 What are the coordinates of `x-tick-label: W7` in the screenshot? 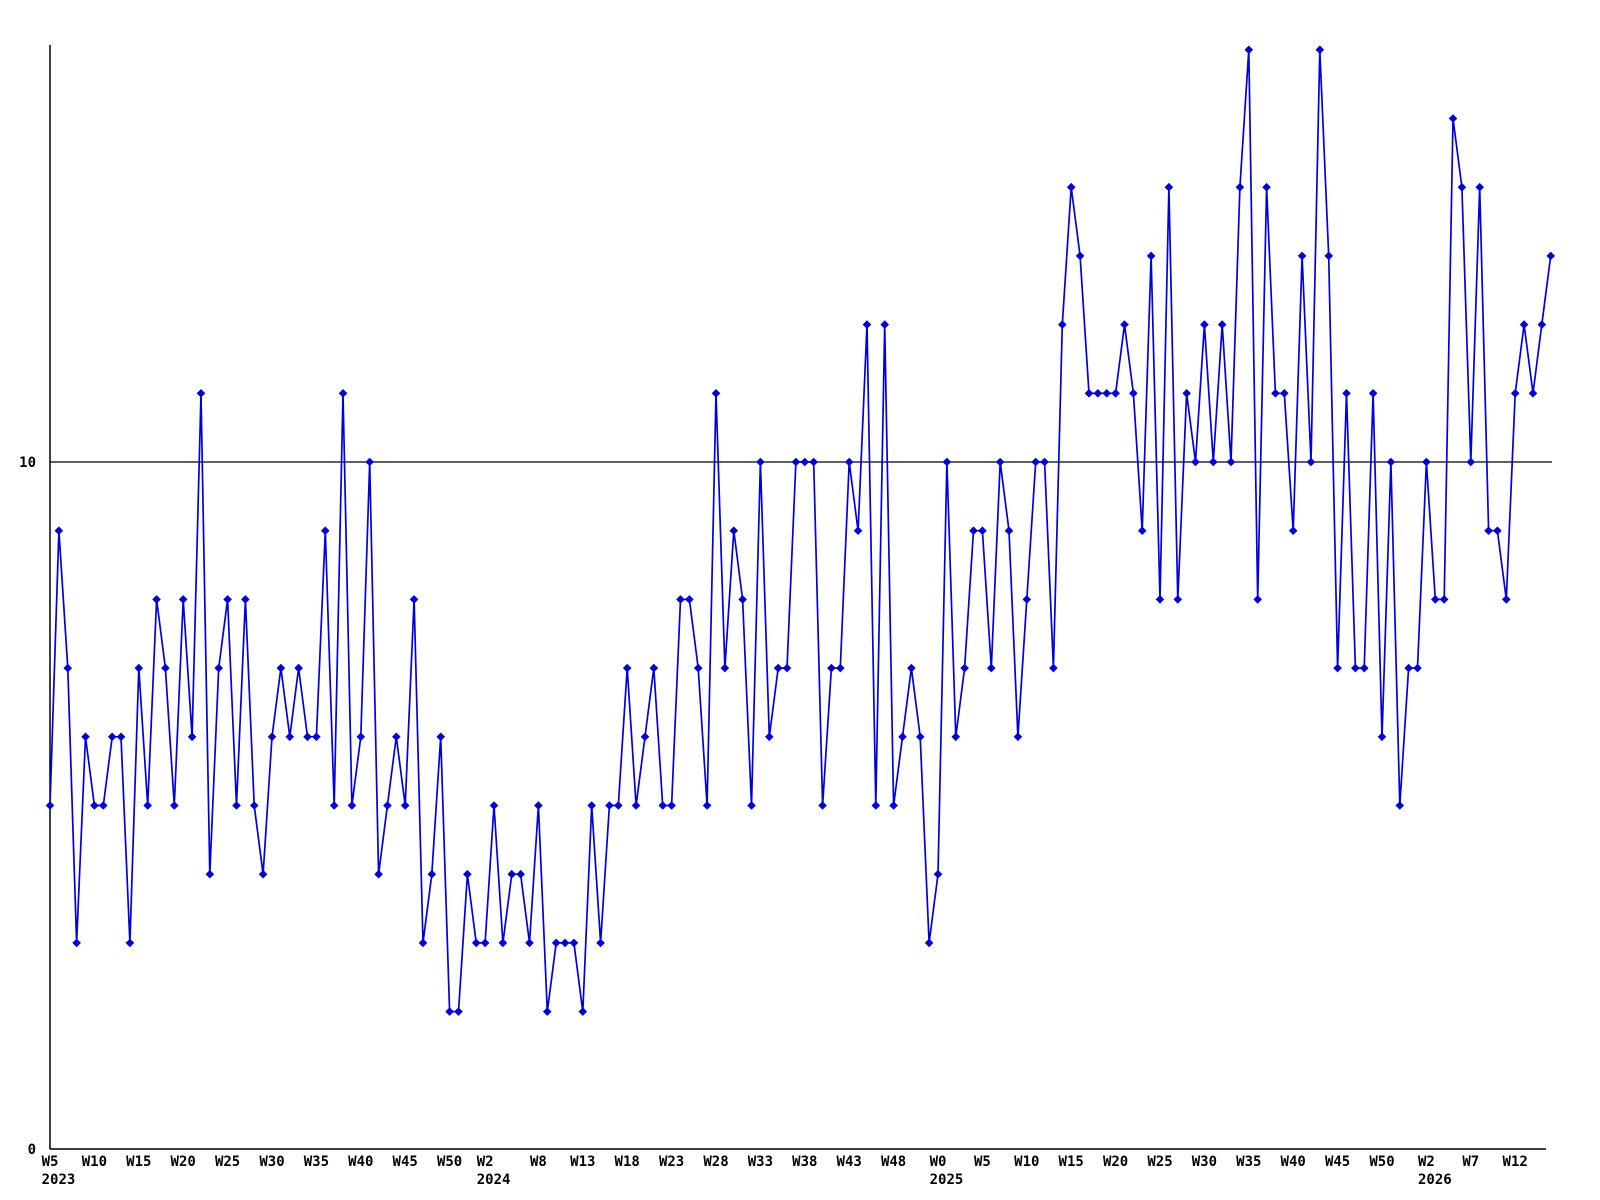 It's located at (1470, 1162).